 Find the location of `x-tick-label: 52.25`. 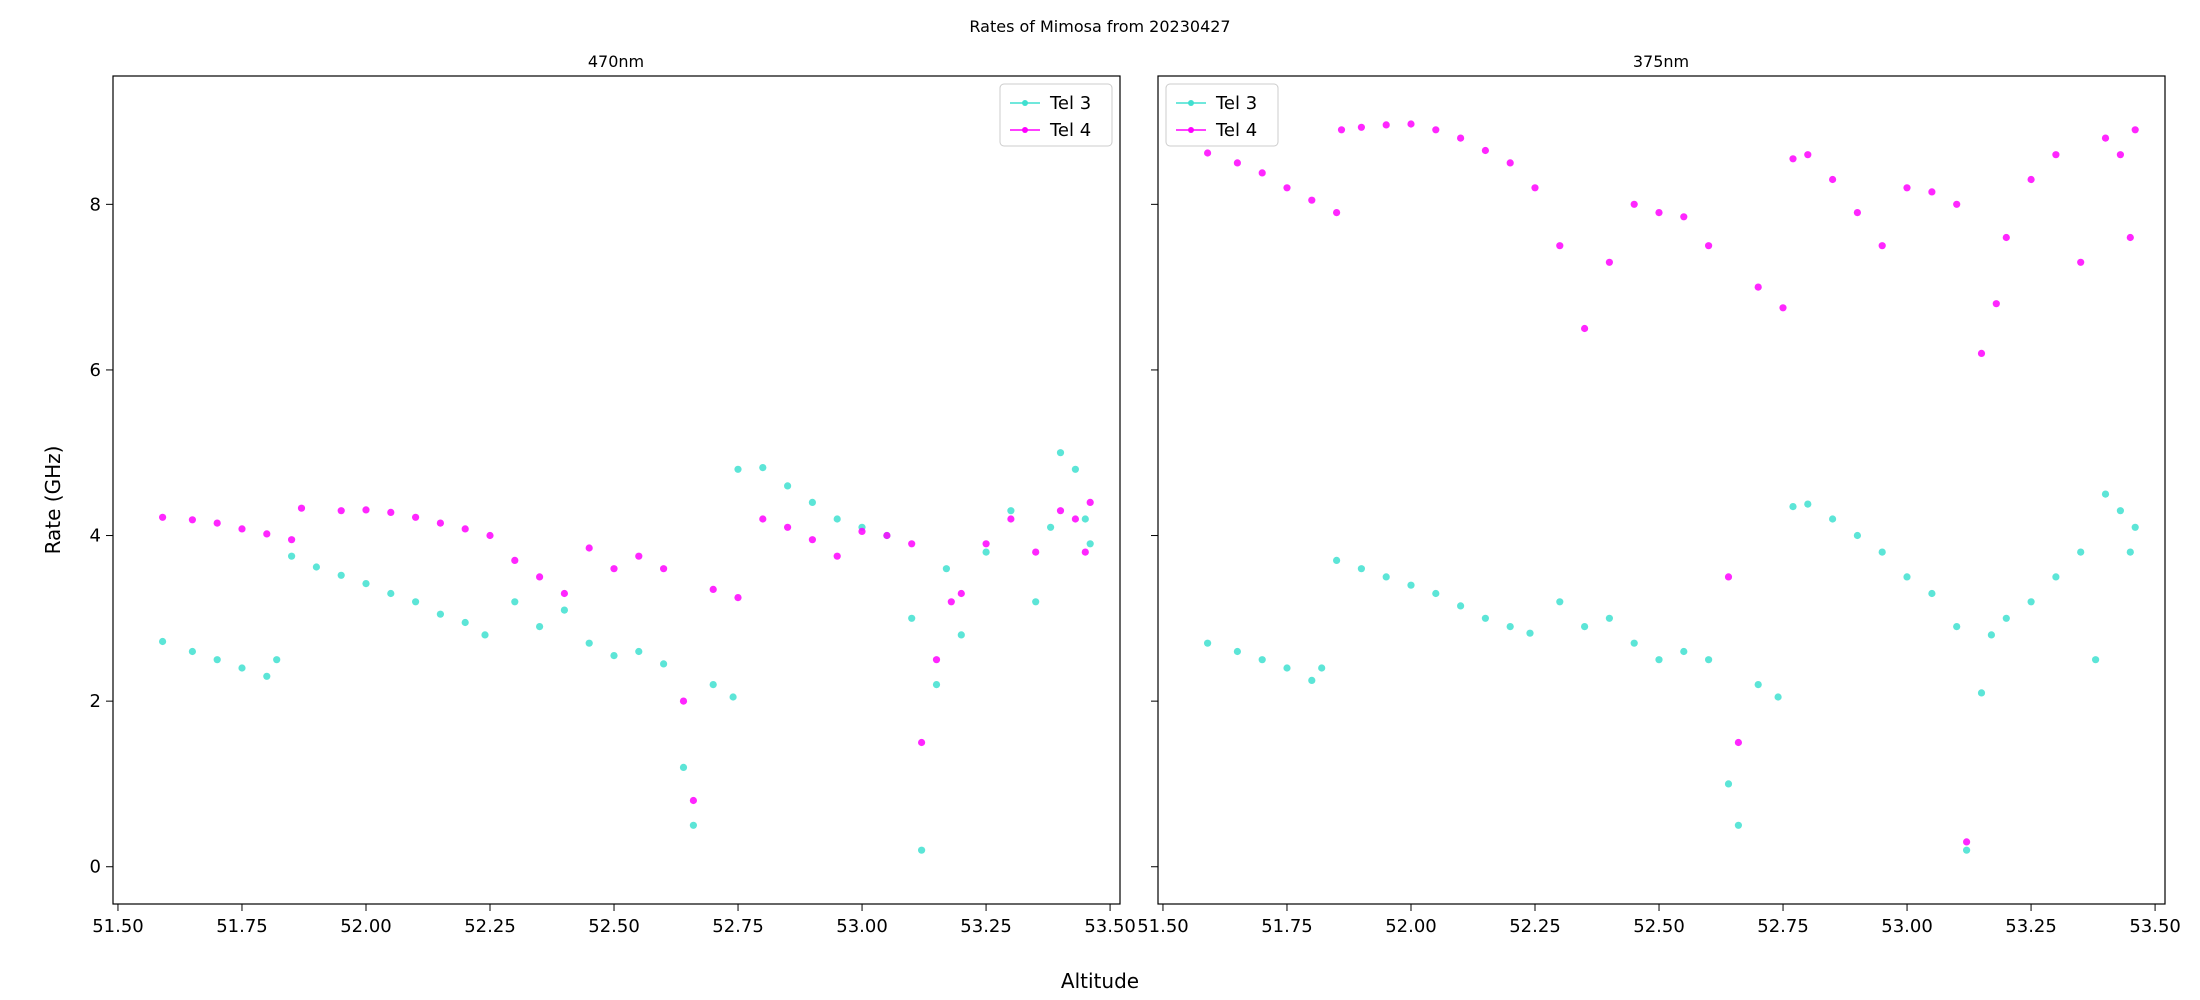

x-tick-label: 52.25 is located at coordinates (1535, 926).